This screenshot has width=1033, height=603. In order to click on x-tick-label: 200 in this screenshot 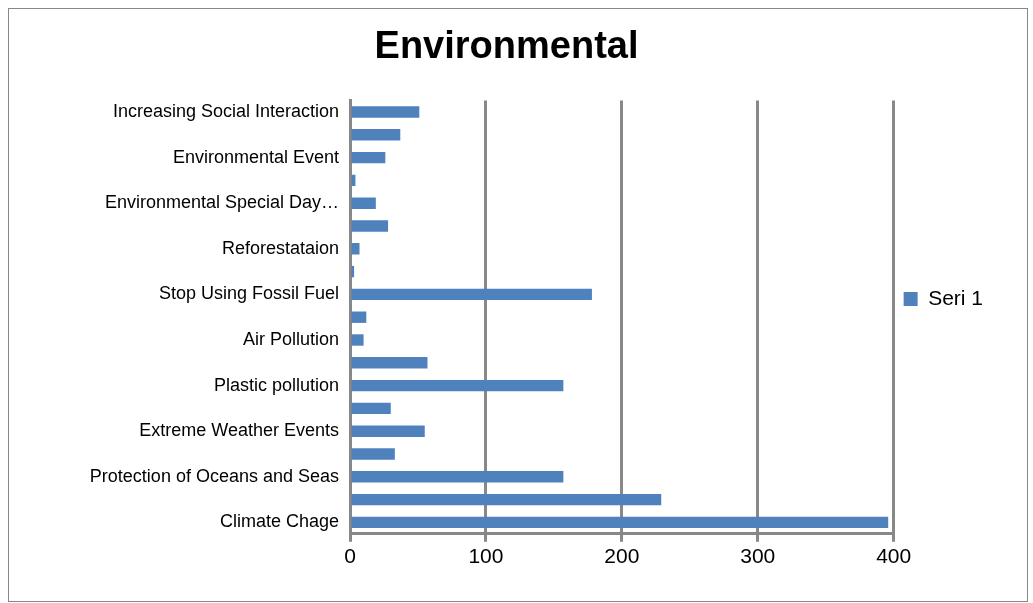, I will do `click(622, 556)`.